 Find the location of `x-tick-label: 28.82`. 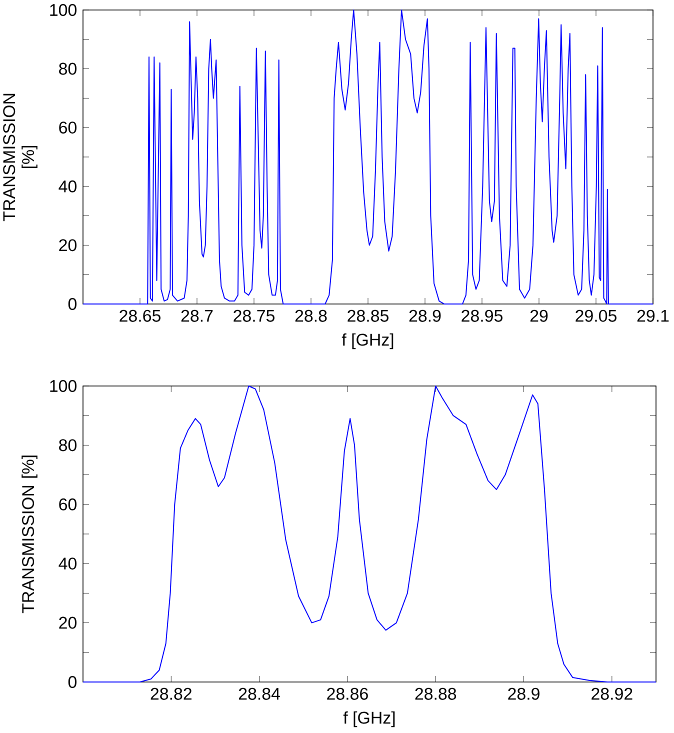

x-tick-label: 28.82 is located at coordinates (171, 694).